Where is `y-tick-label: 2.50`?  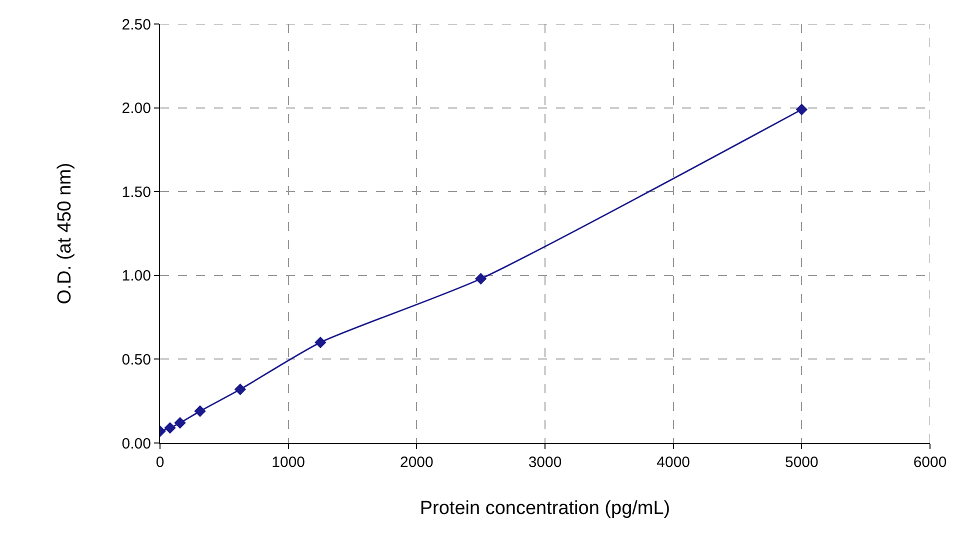
y-tick-label: 2.50 is located at coordinates (136, 25).